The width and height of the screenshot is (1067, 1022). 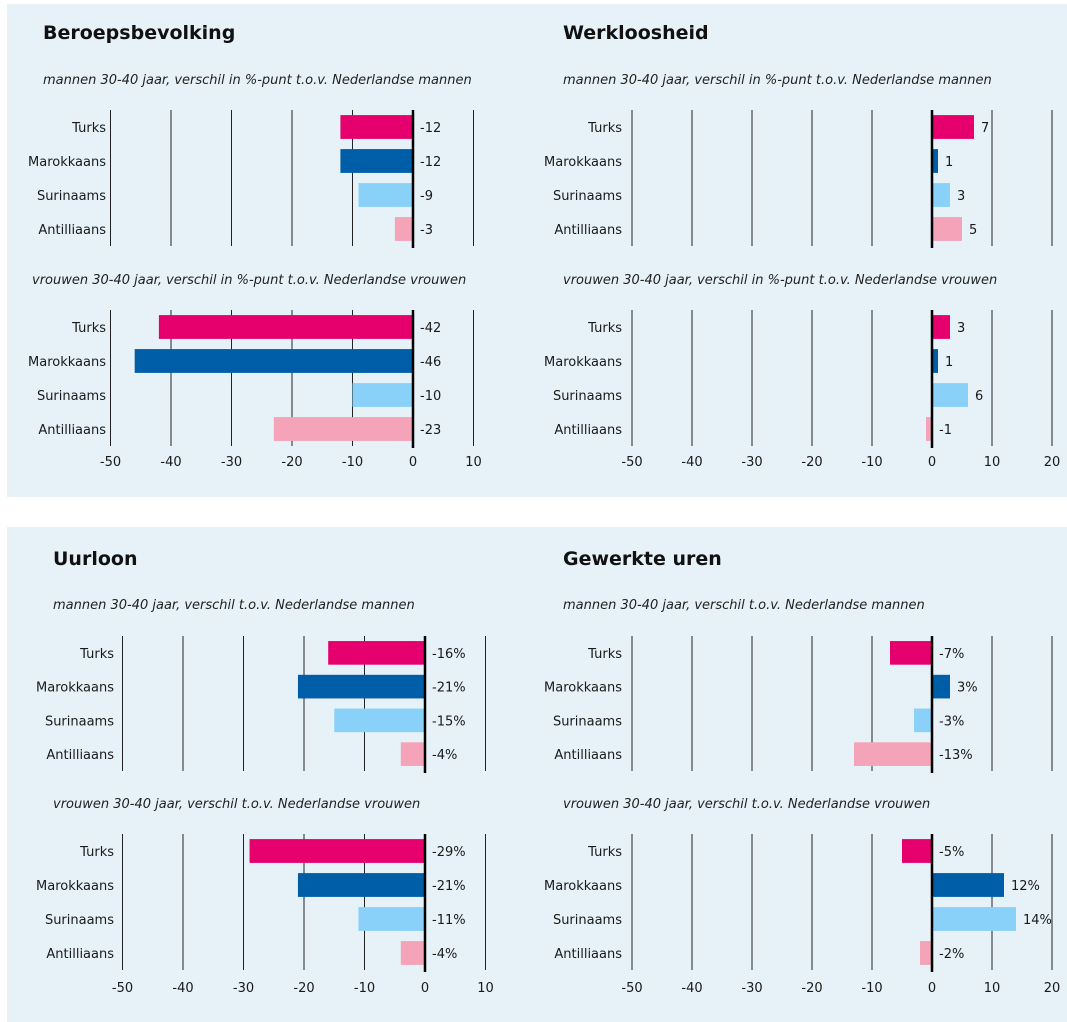 What do you see at coordinates (951, 852) in the screenshot?
I see `value-label-3-1-0: -5%` at bounding box center [951, 852].